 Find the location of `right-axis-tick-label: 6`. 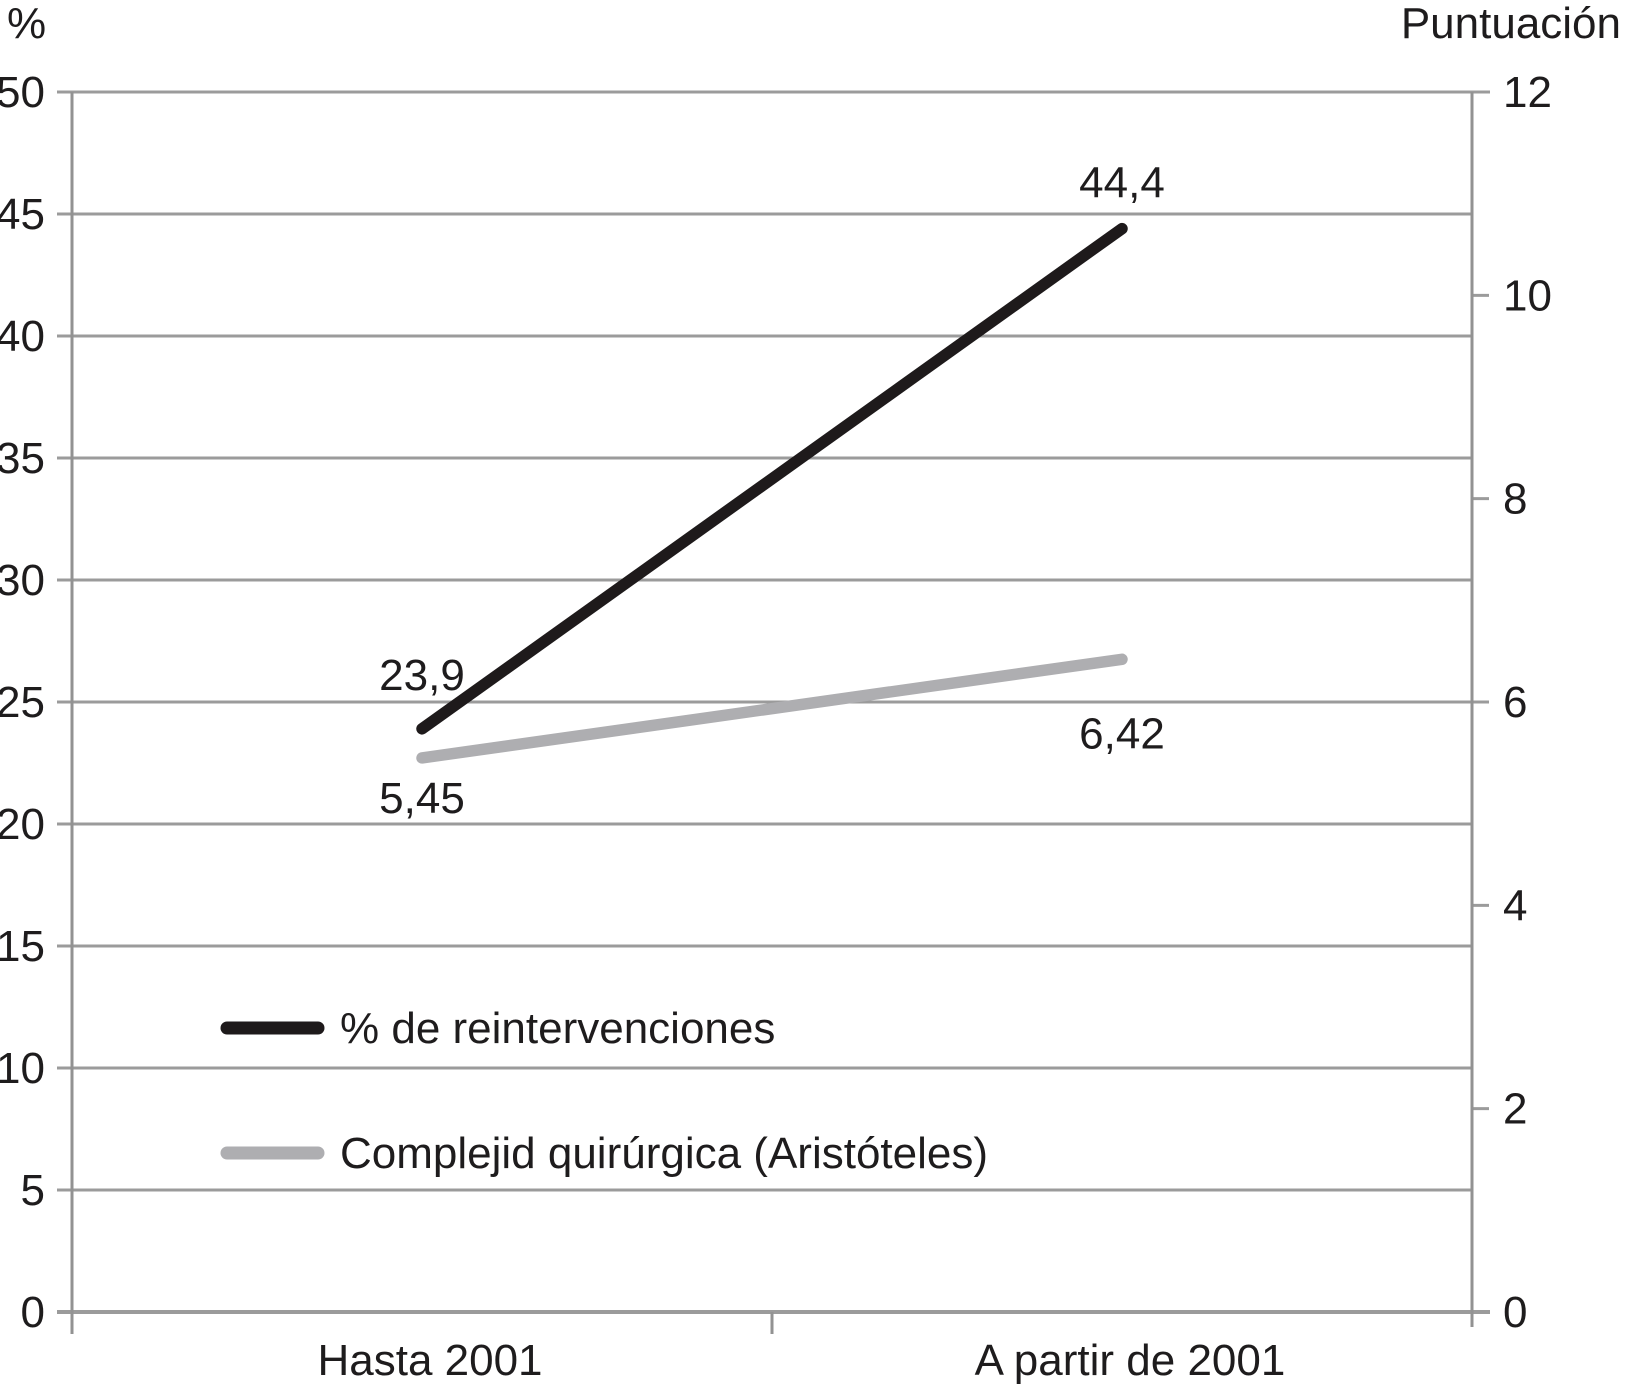

right-axis-tick-label: 6 is located at coordinates (1515, 702).